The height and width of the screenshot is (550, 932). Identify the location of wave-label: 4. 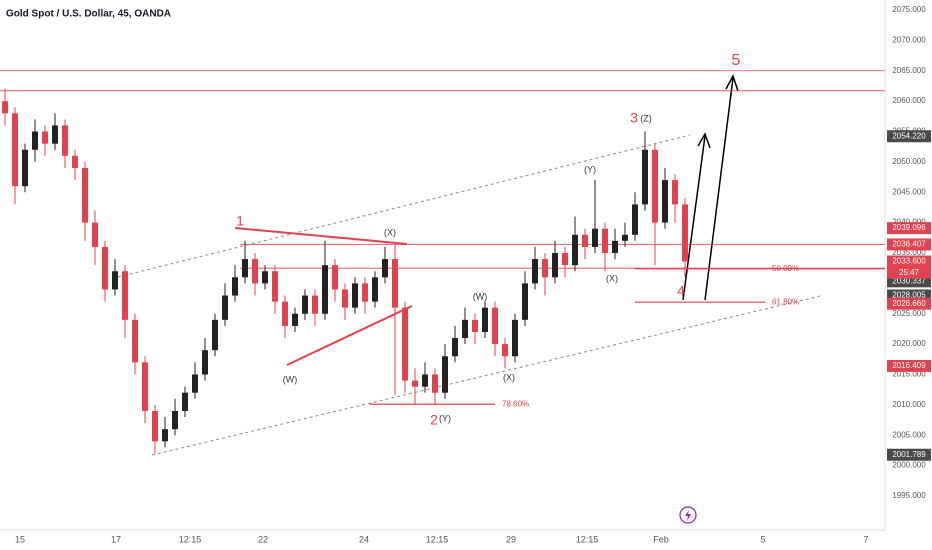
(681, 291).